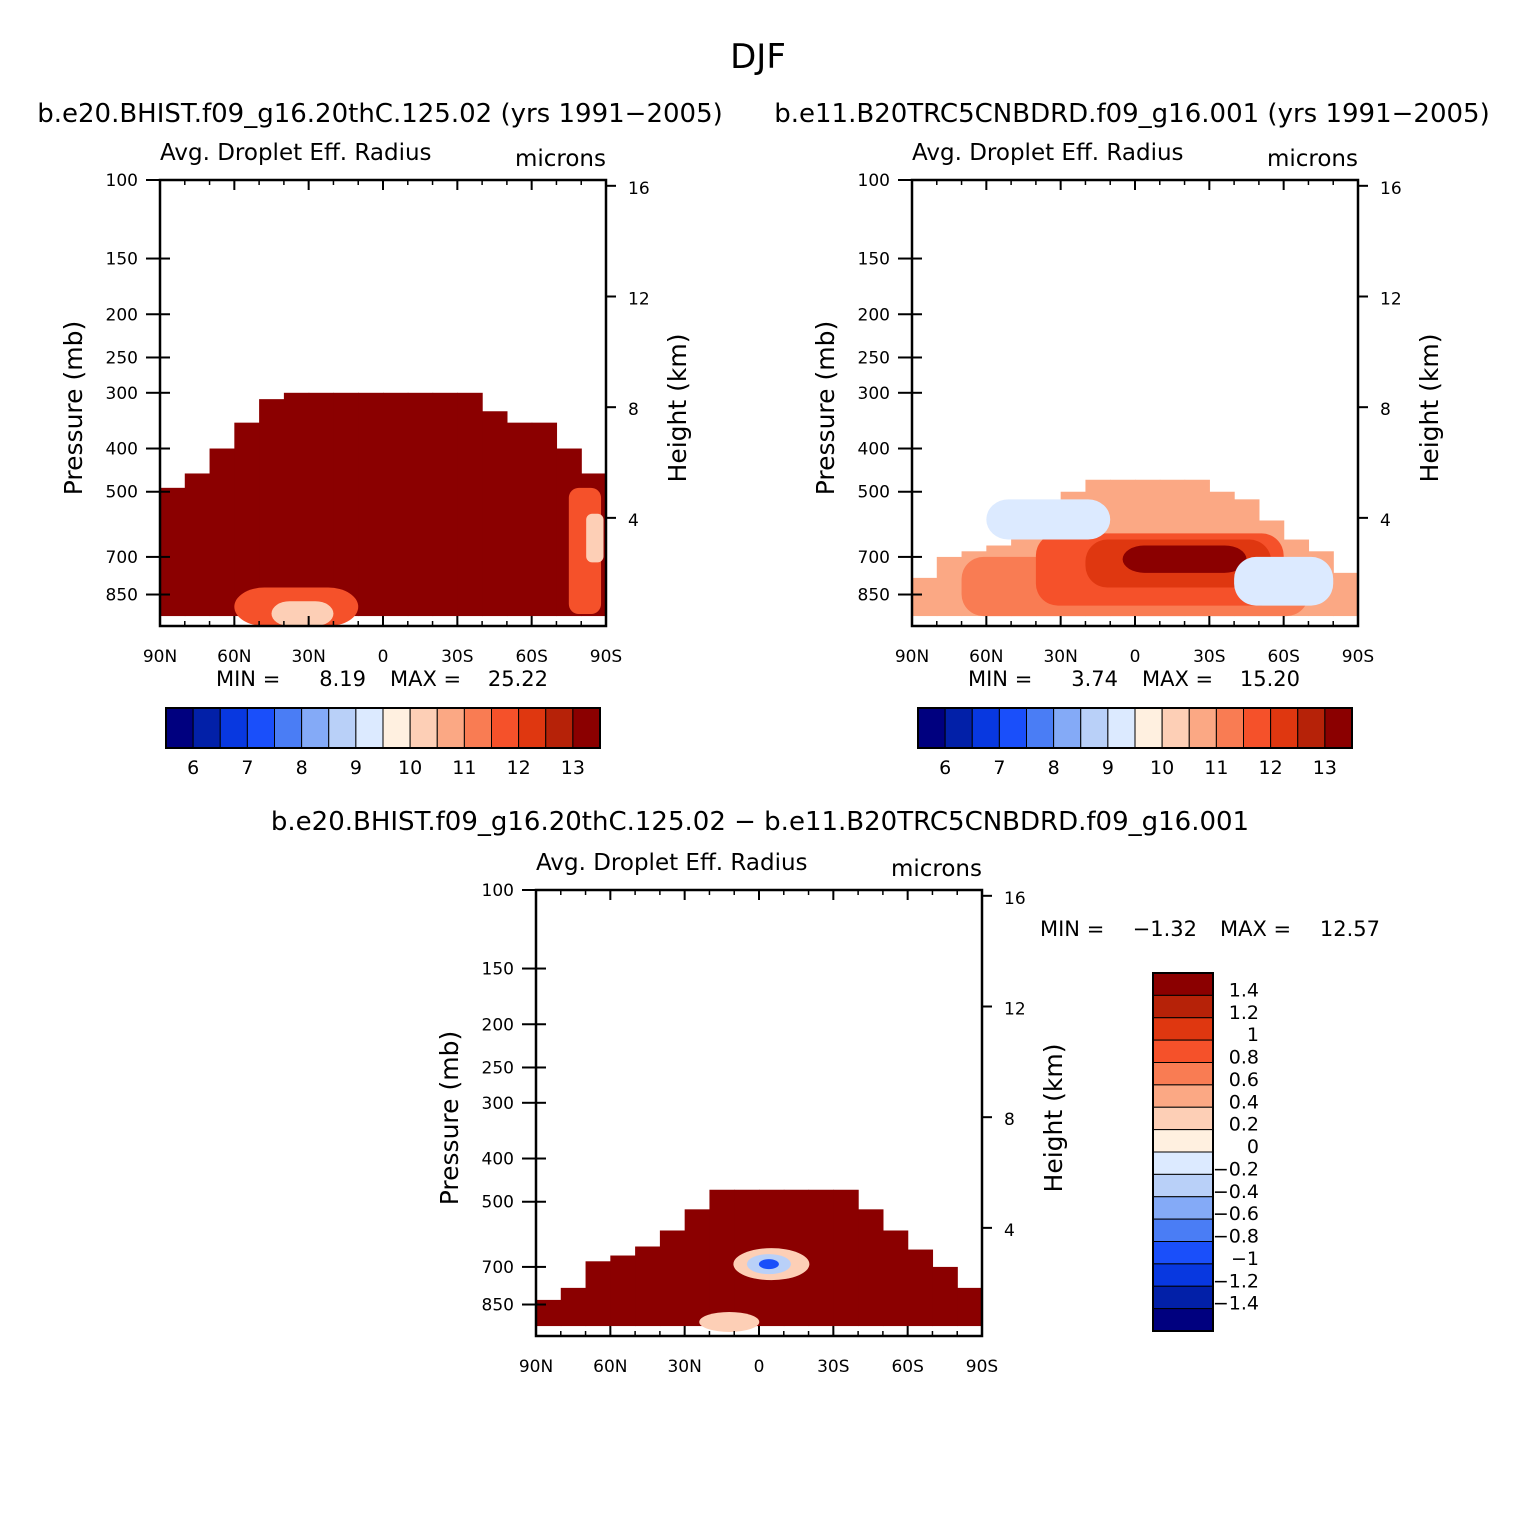 This screenshot has height=1519, width=1519. What do you see at coordinates (684, 1367) in the screenshot?
I see `x-tick-label: 30N` at bounding box center [684, 1367].